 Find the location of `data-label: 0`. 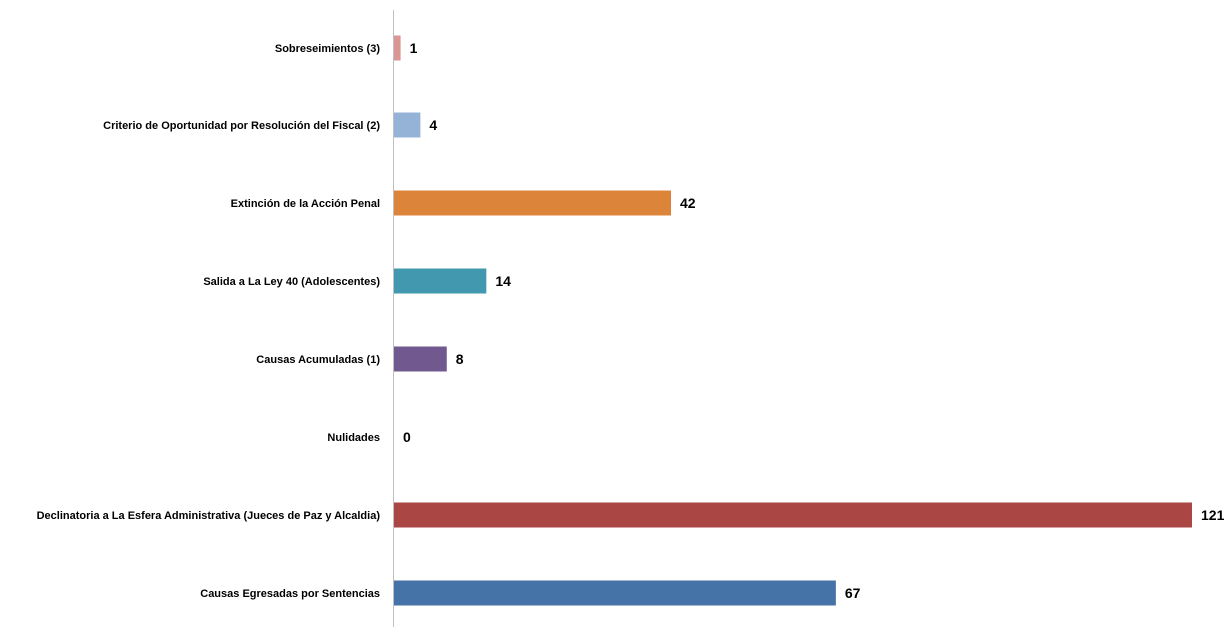

data-label: 0 is located at coordinates (407, 437).